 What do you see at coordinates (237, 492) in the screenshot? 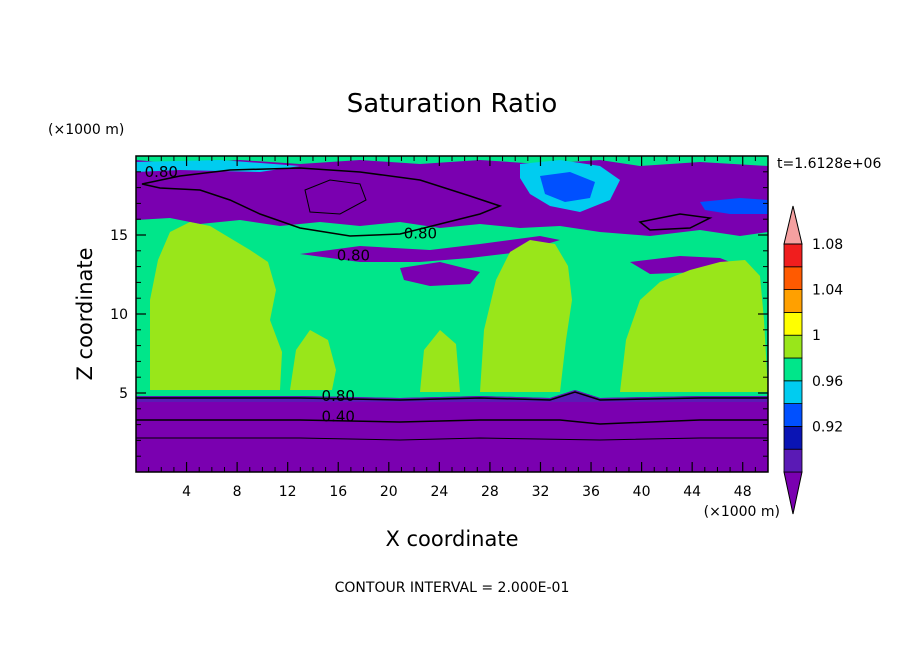
I see `x-tick-label: 8` at bounding box center [237, 492].